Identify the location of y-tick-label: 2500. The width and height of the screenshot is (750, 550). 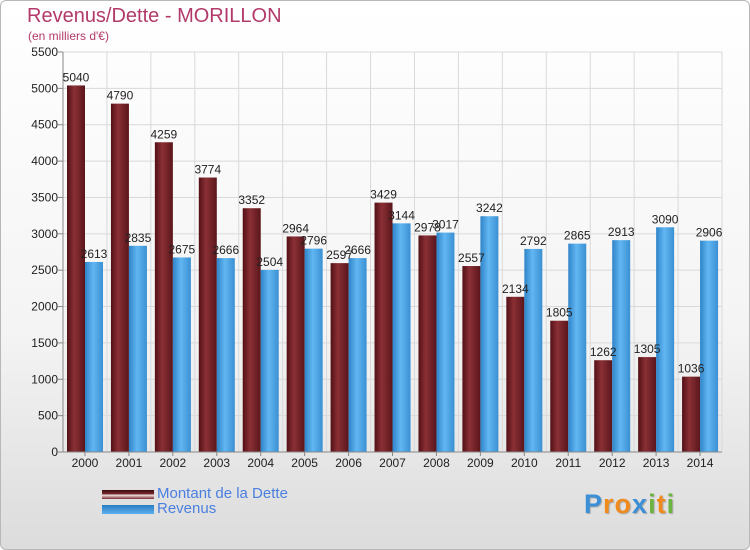
(44, 270).